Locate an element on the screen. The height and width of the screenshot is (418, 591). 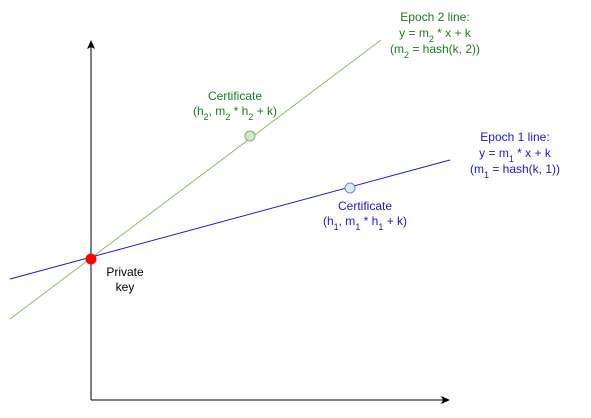
epoch1-equation: y = m1 * x + k is located at coordinates (515, 155).